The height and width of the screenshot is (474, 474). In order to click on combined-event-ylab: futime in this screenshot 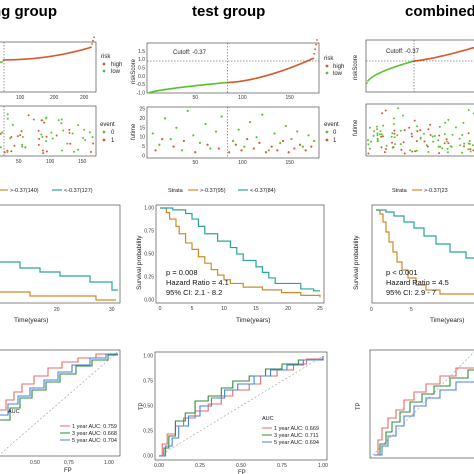, I will do `click(356, 127)`.